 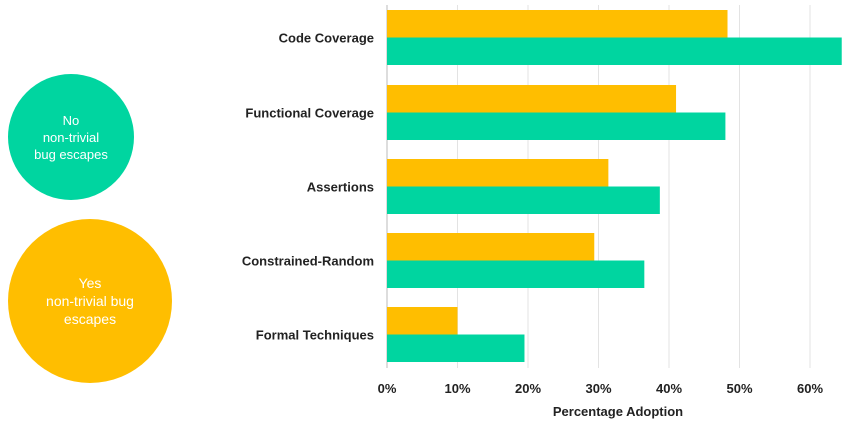 I want to click on legend-yes-label: Yes non-trivial bug escapes, so click(x=90, y=301).